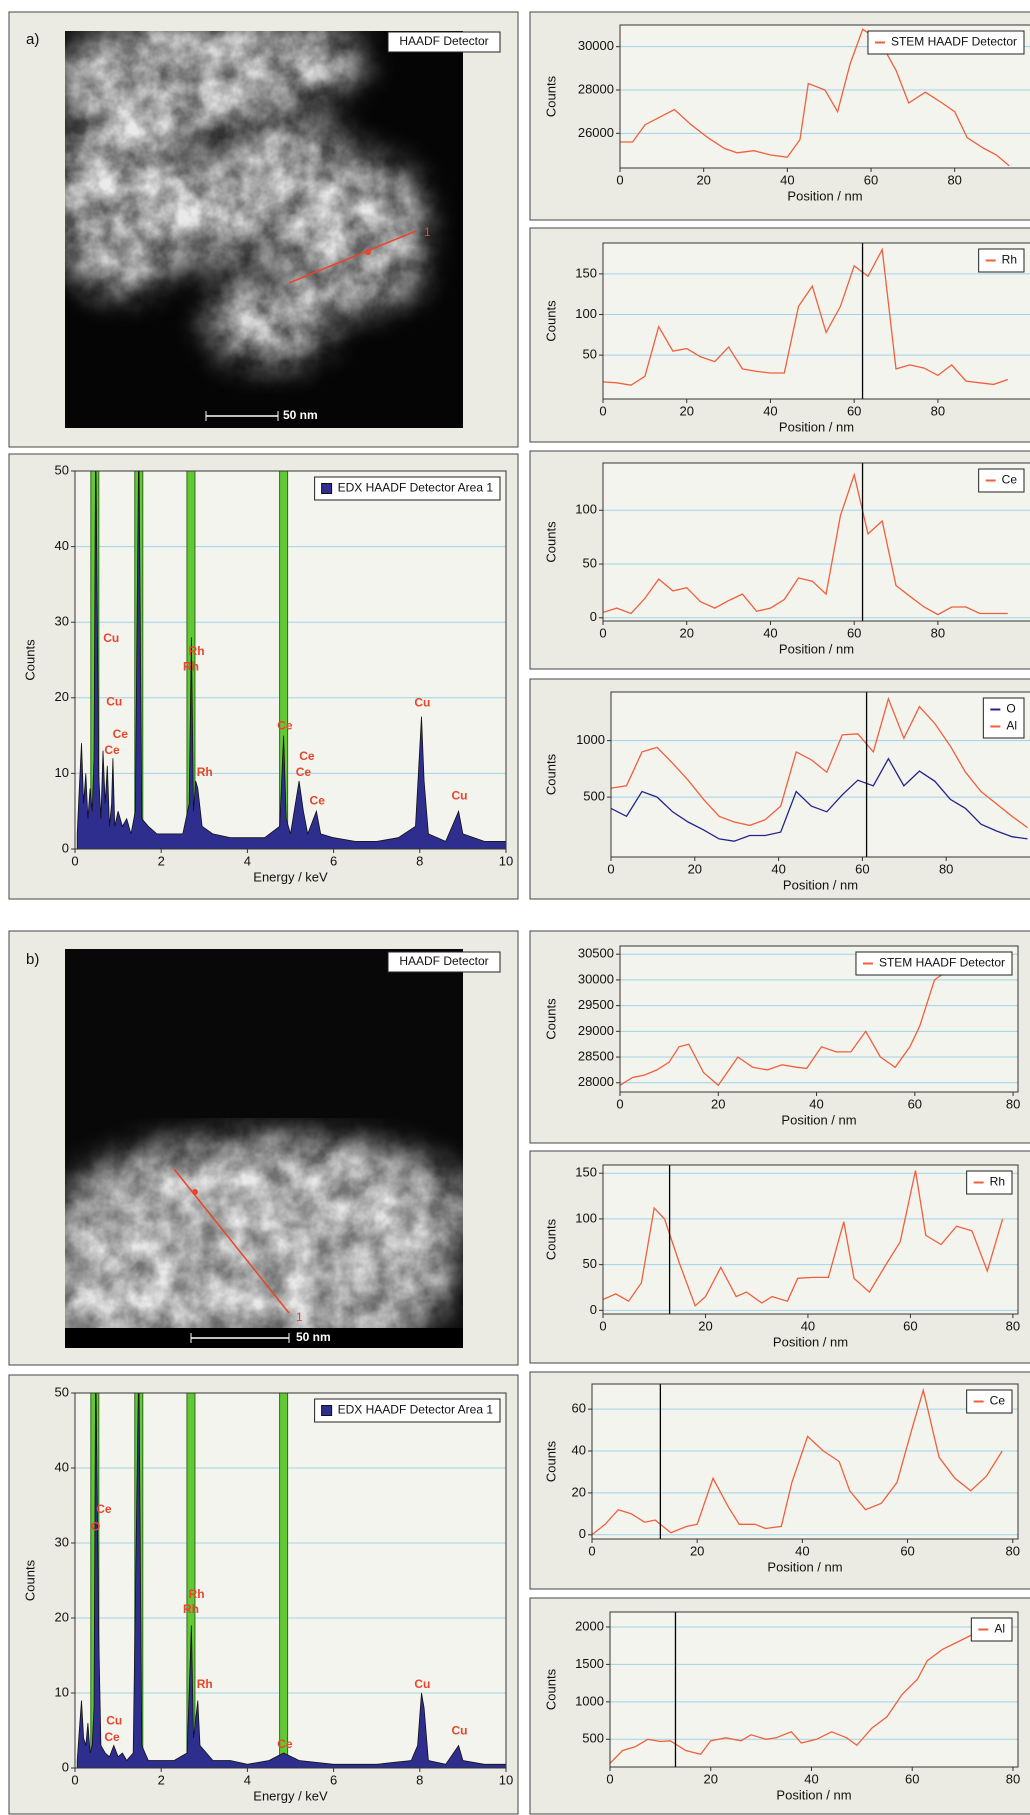 This screenshot has height=1815, width=1030. What do you see at coordinates (161, 1779) in the screenshot?
I see `x-tick-label: 2` at bounding box center [161, 1779].